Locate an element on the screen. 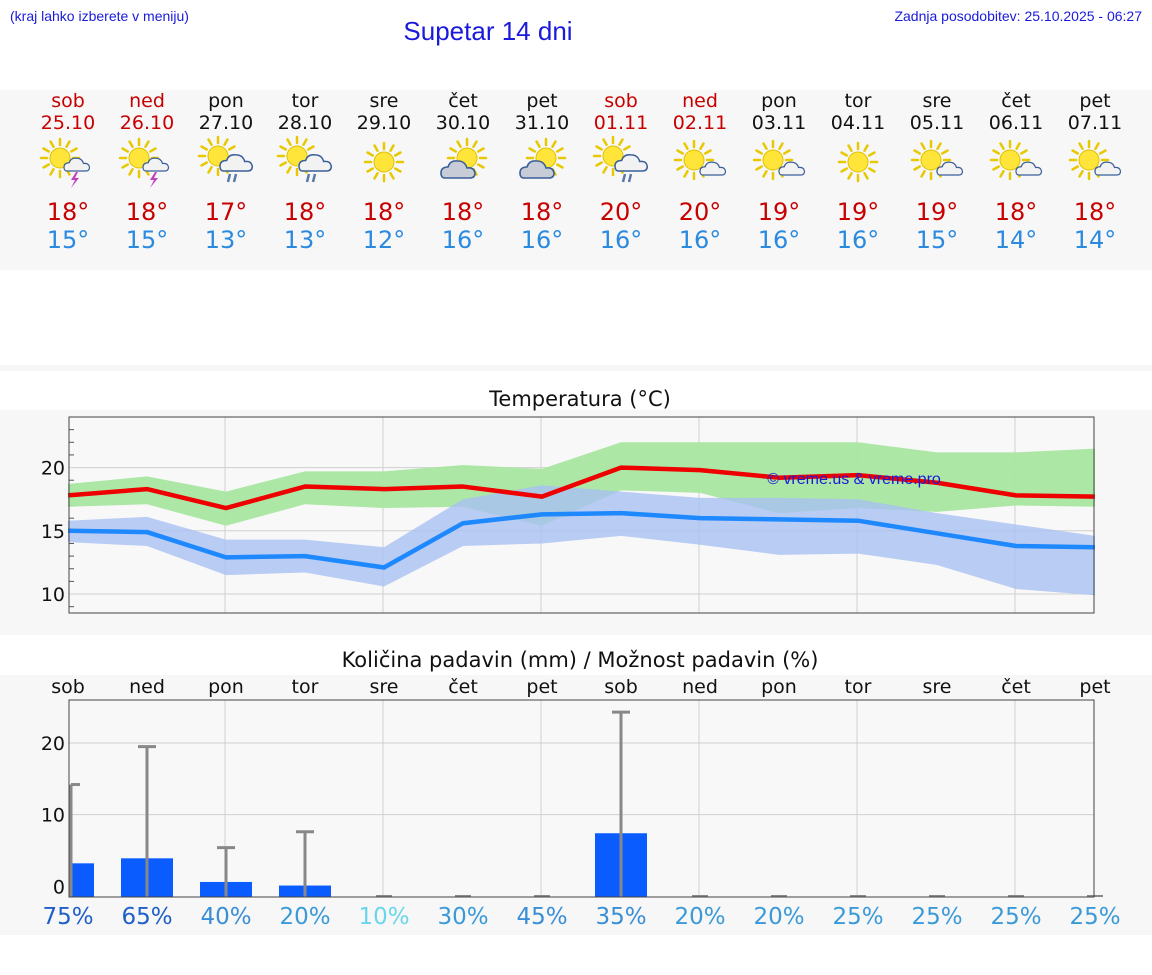 The height and width of the screenshot is (975, 1152). x-tick-label: ned is located at coordinates (147, 687).